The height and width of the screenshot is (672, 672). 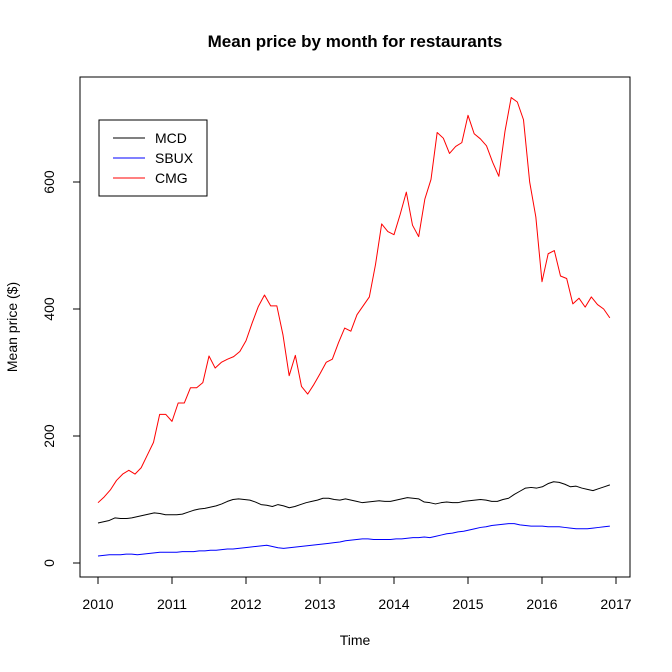 What do you see at coordinates (354, 502) in the screenshot?
I see `series-line-mcd` at bounding box center [354, 502].